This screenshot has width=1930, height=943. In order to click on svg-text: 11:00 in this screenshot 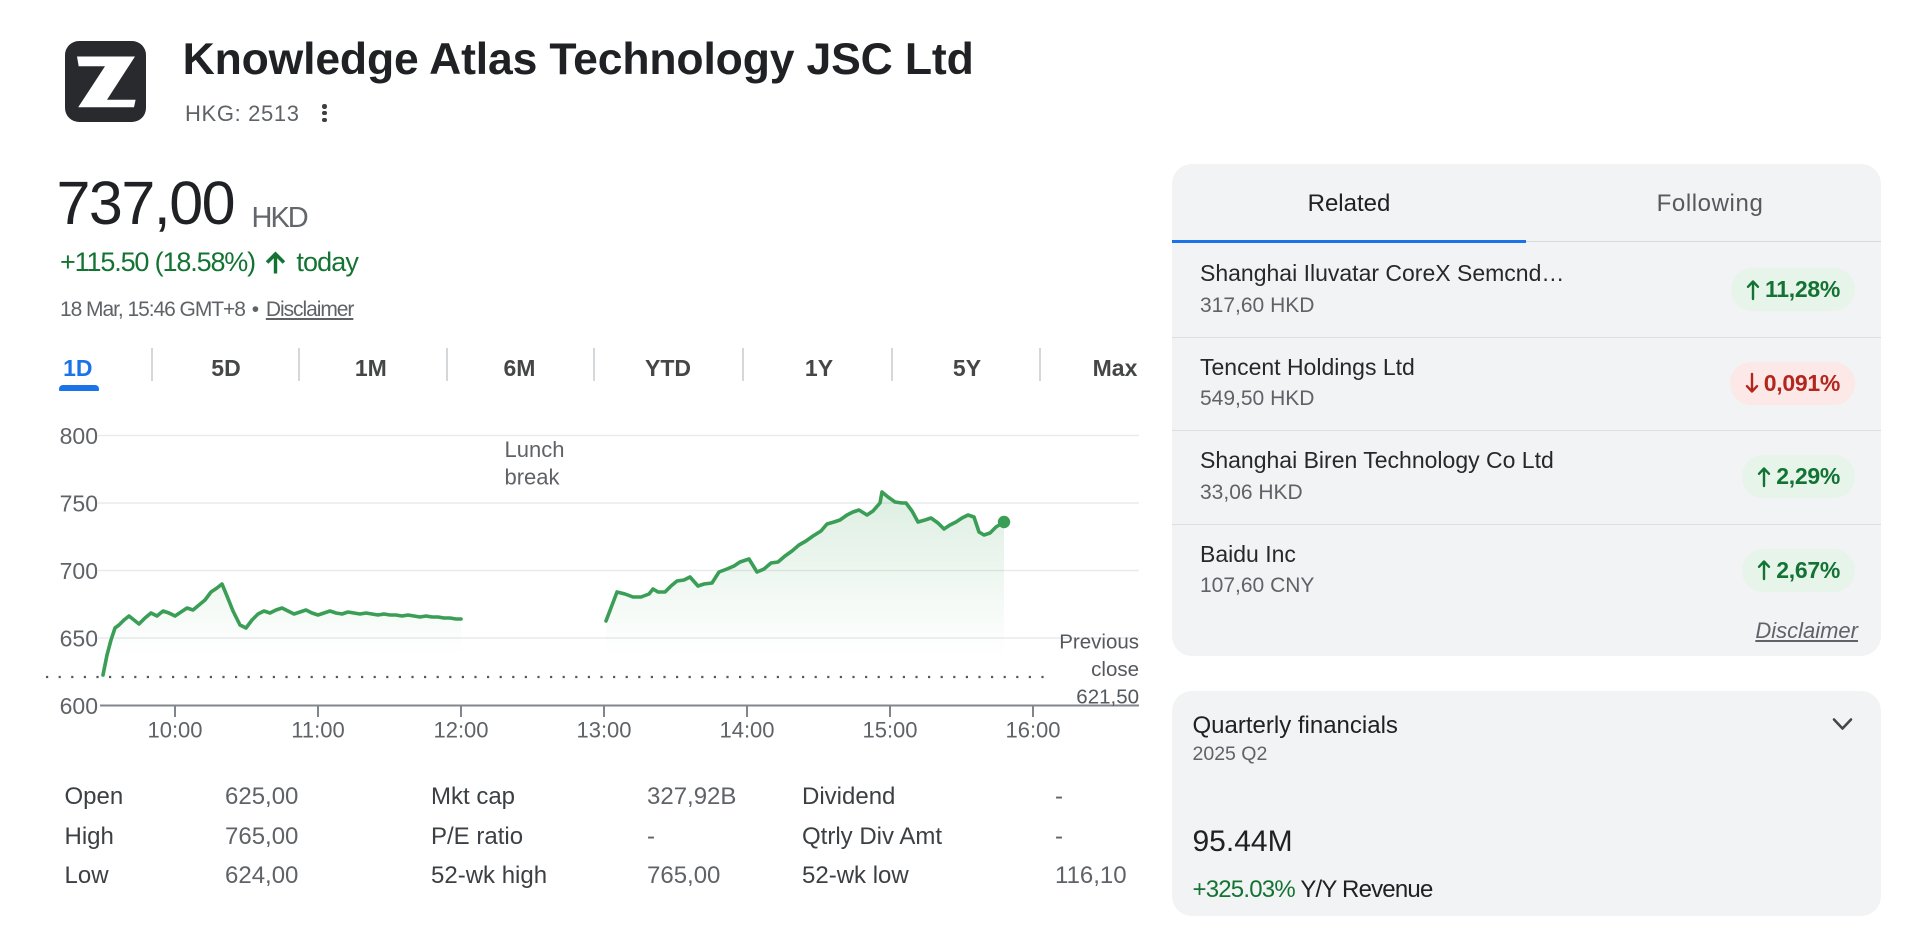, I will do `click(317, 730)`.